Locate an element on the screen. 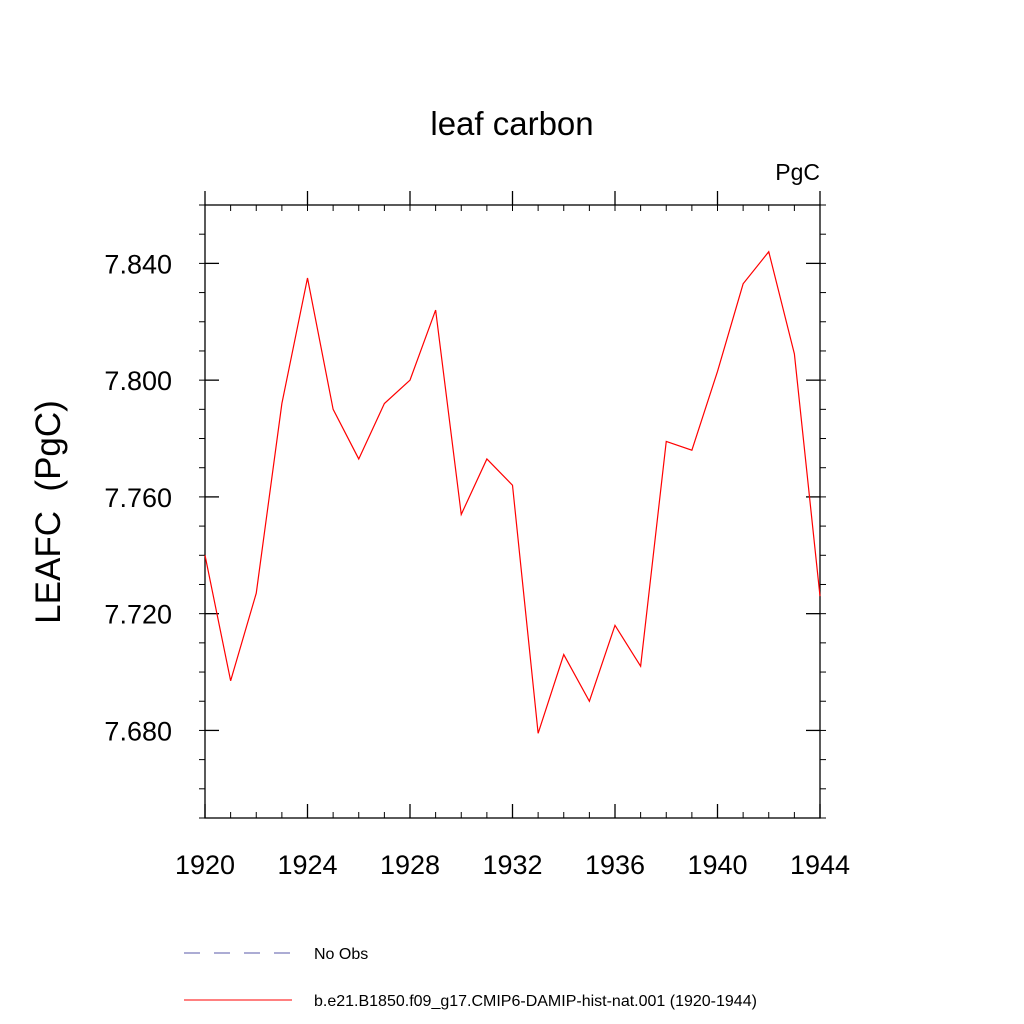  x-tick-label: 1928 is located at coordinates (410, 865).